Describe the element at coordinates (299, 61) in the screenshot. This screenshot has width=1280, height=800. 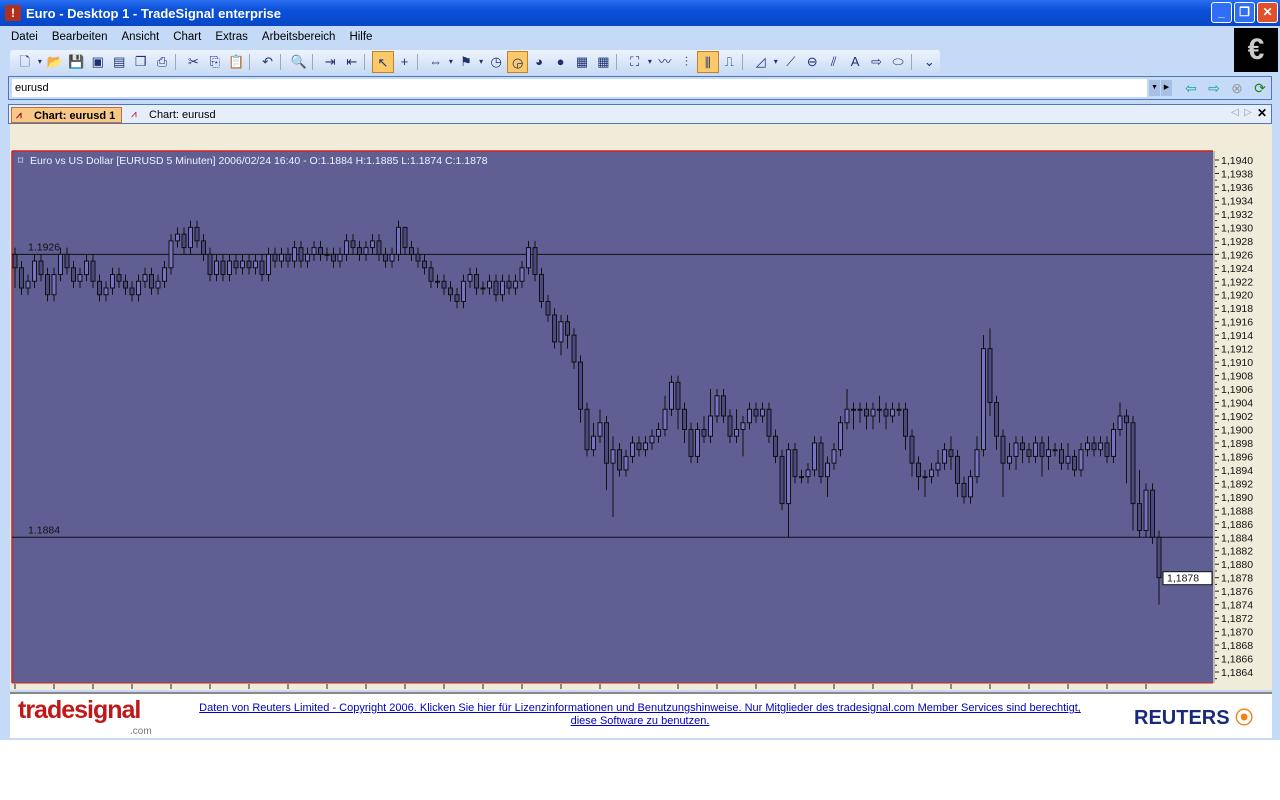
I see `zoom-icon: 🔍` at that location.